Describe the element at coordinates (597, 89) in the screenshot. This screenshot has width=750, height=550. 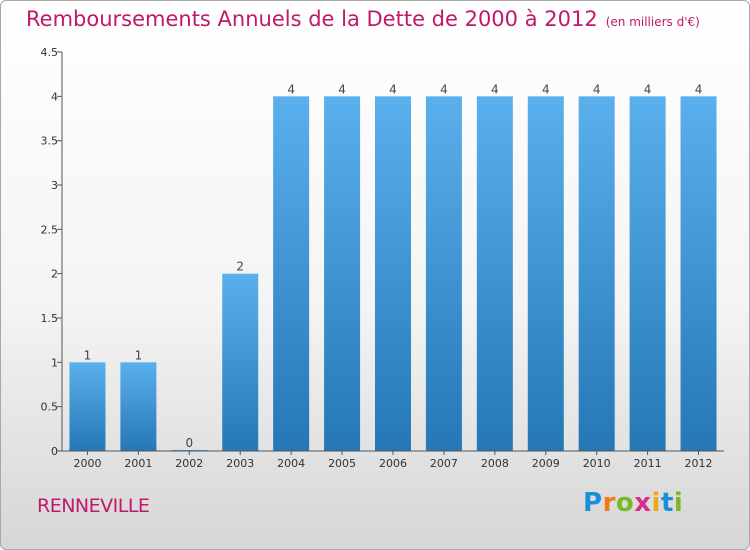
I see `data-label-2010: 4` at that location.